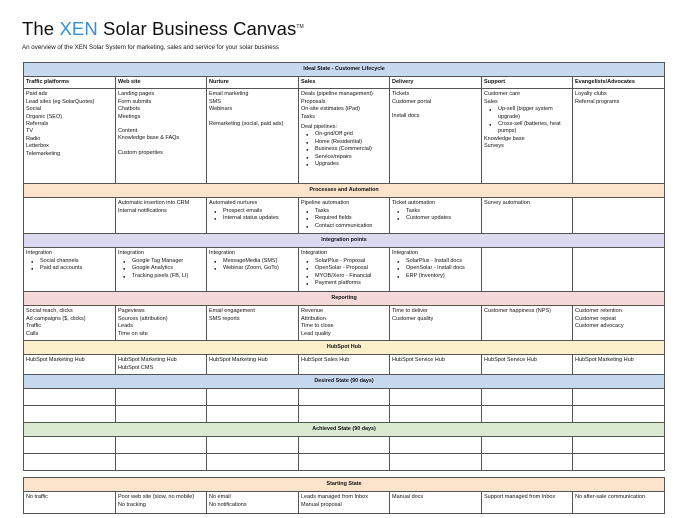 The width and height of the screenshot is (688, 518). Describe the element at coordinates (32, 333) in the screenshot. I see `list-item: Calls` at that location.